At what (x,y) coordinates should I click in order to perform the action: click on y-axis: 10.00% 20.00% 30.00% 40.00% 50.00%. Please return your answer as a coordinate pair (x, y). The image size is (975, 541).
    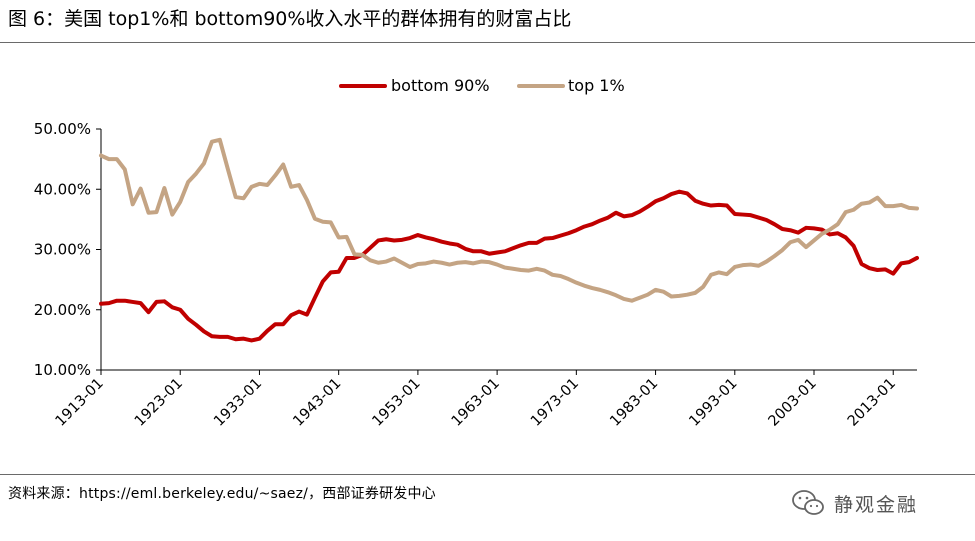
    Looking at the image, I should click on (68, 249).